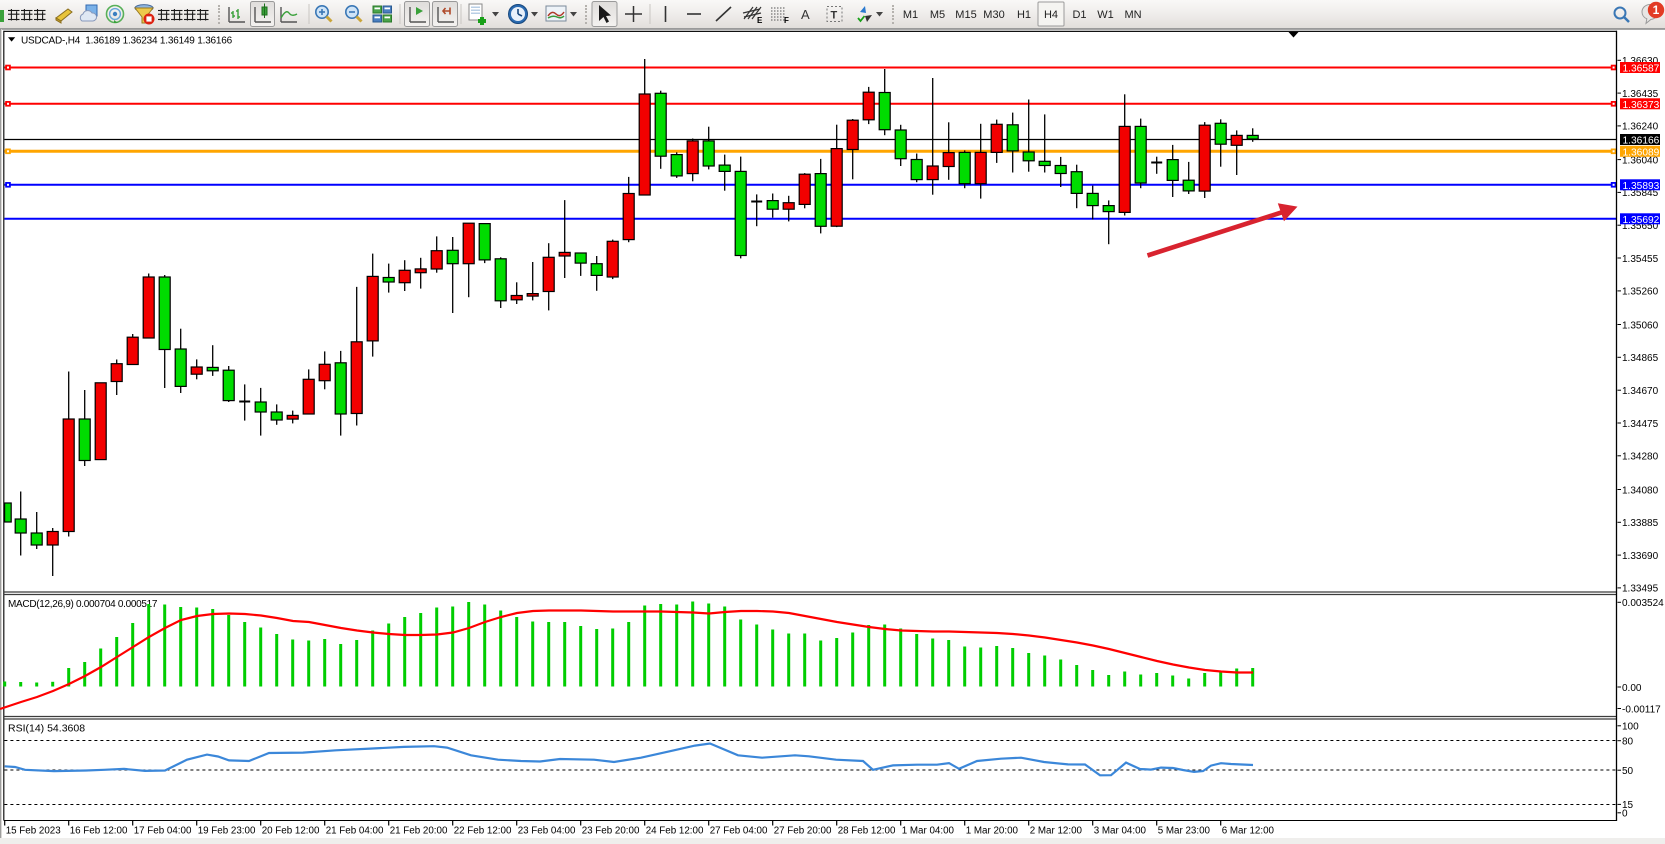 This screenshot has height=844, width=1665. Describe the element at coordinates (163, 831) in the screenshot. I see `svg-text: 17 Feb 04:00` at that location.